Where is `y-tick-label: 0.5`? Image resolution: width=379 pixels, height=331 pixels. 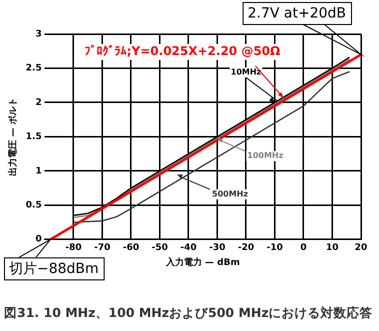
y-tick-label: 0.5 is located at coordinates (34, 205).